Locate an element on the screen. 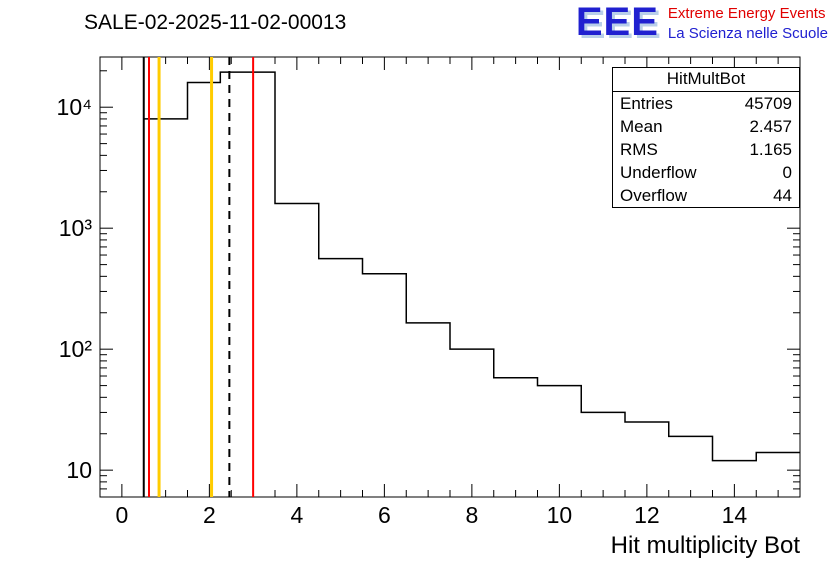 This screenshot has width=836, height=572. plot-title: SALE-02-2025-11-02-00013 is located at coordinates (215, 22).